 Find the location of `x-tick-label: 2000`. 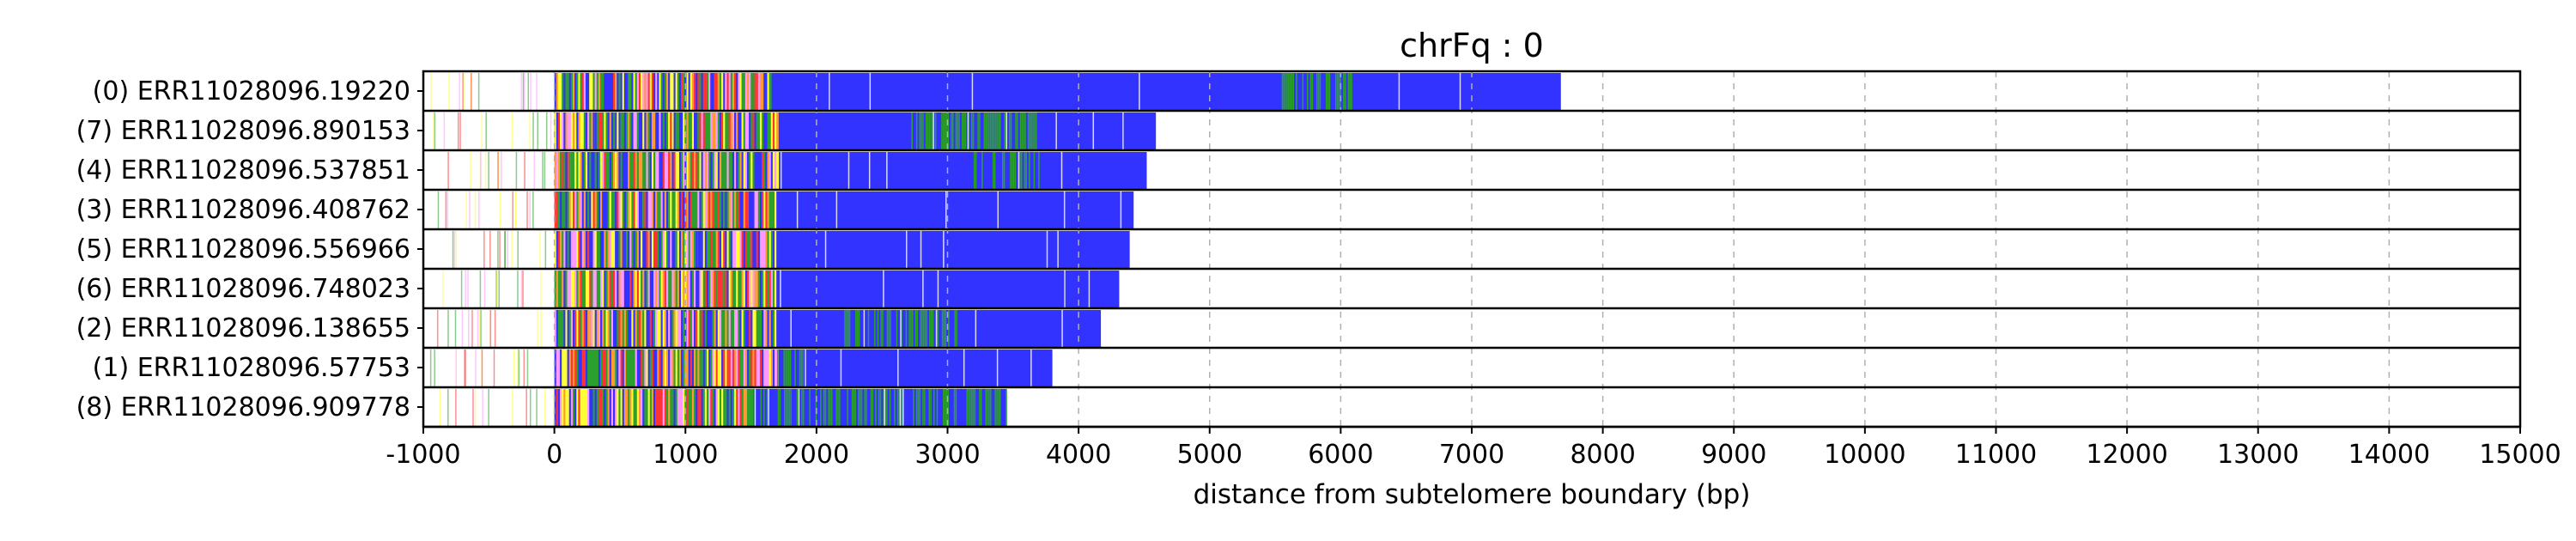

x-tick-label: 2000 is located at coordinates (817, 455).